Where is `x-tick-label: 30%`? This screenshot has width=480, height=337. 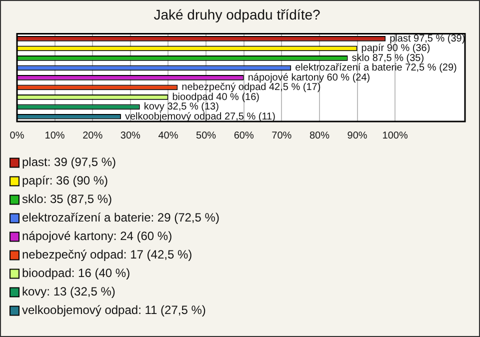 x-tick-label: 30% is located at coordinates (130, 136).